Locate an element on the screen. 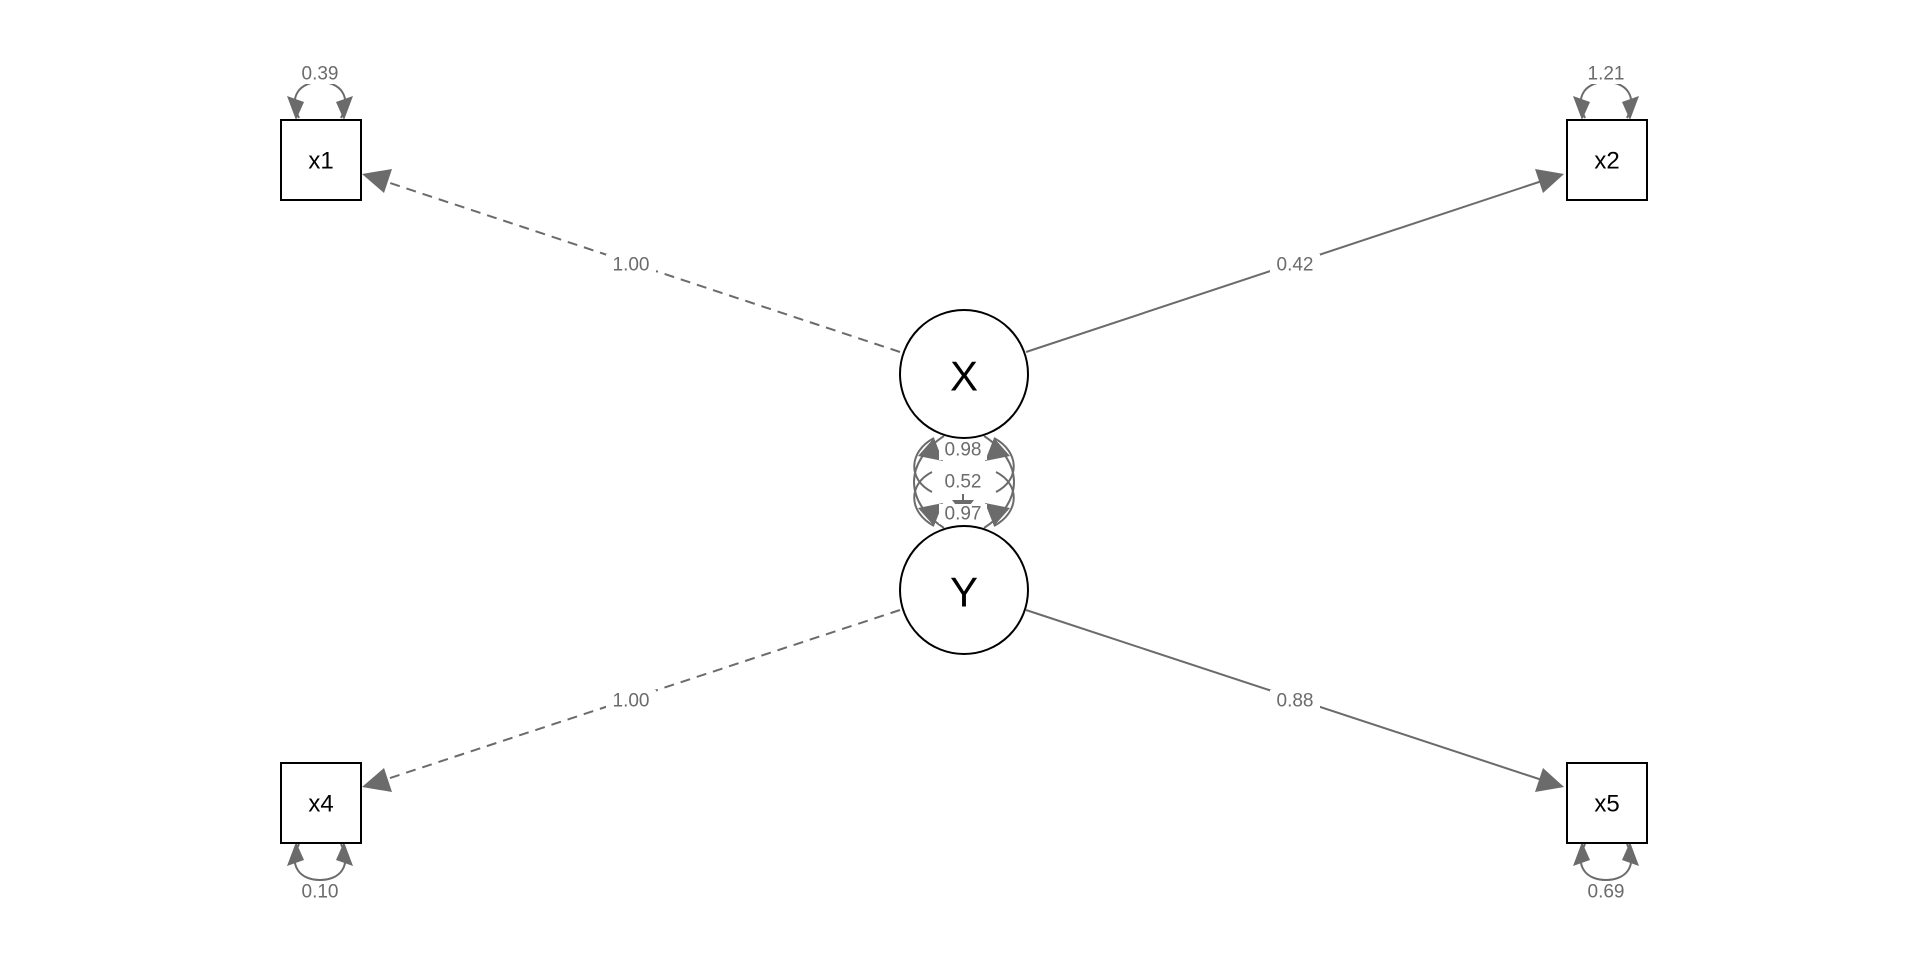  manifest-node-x1: x1 is located at coordinates (321, 160).